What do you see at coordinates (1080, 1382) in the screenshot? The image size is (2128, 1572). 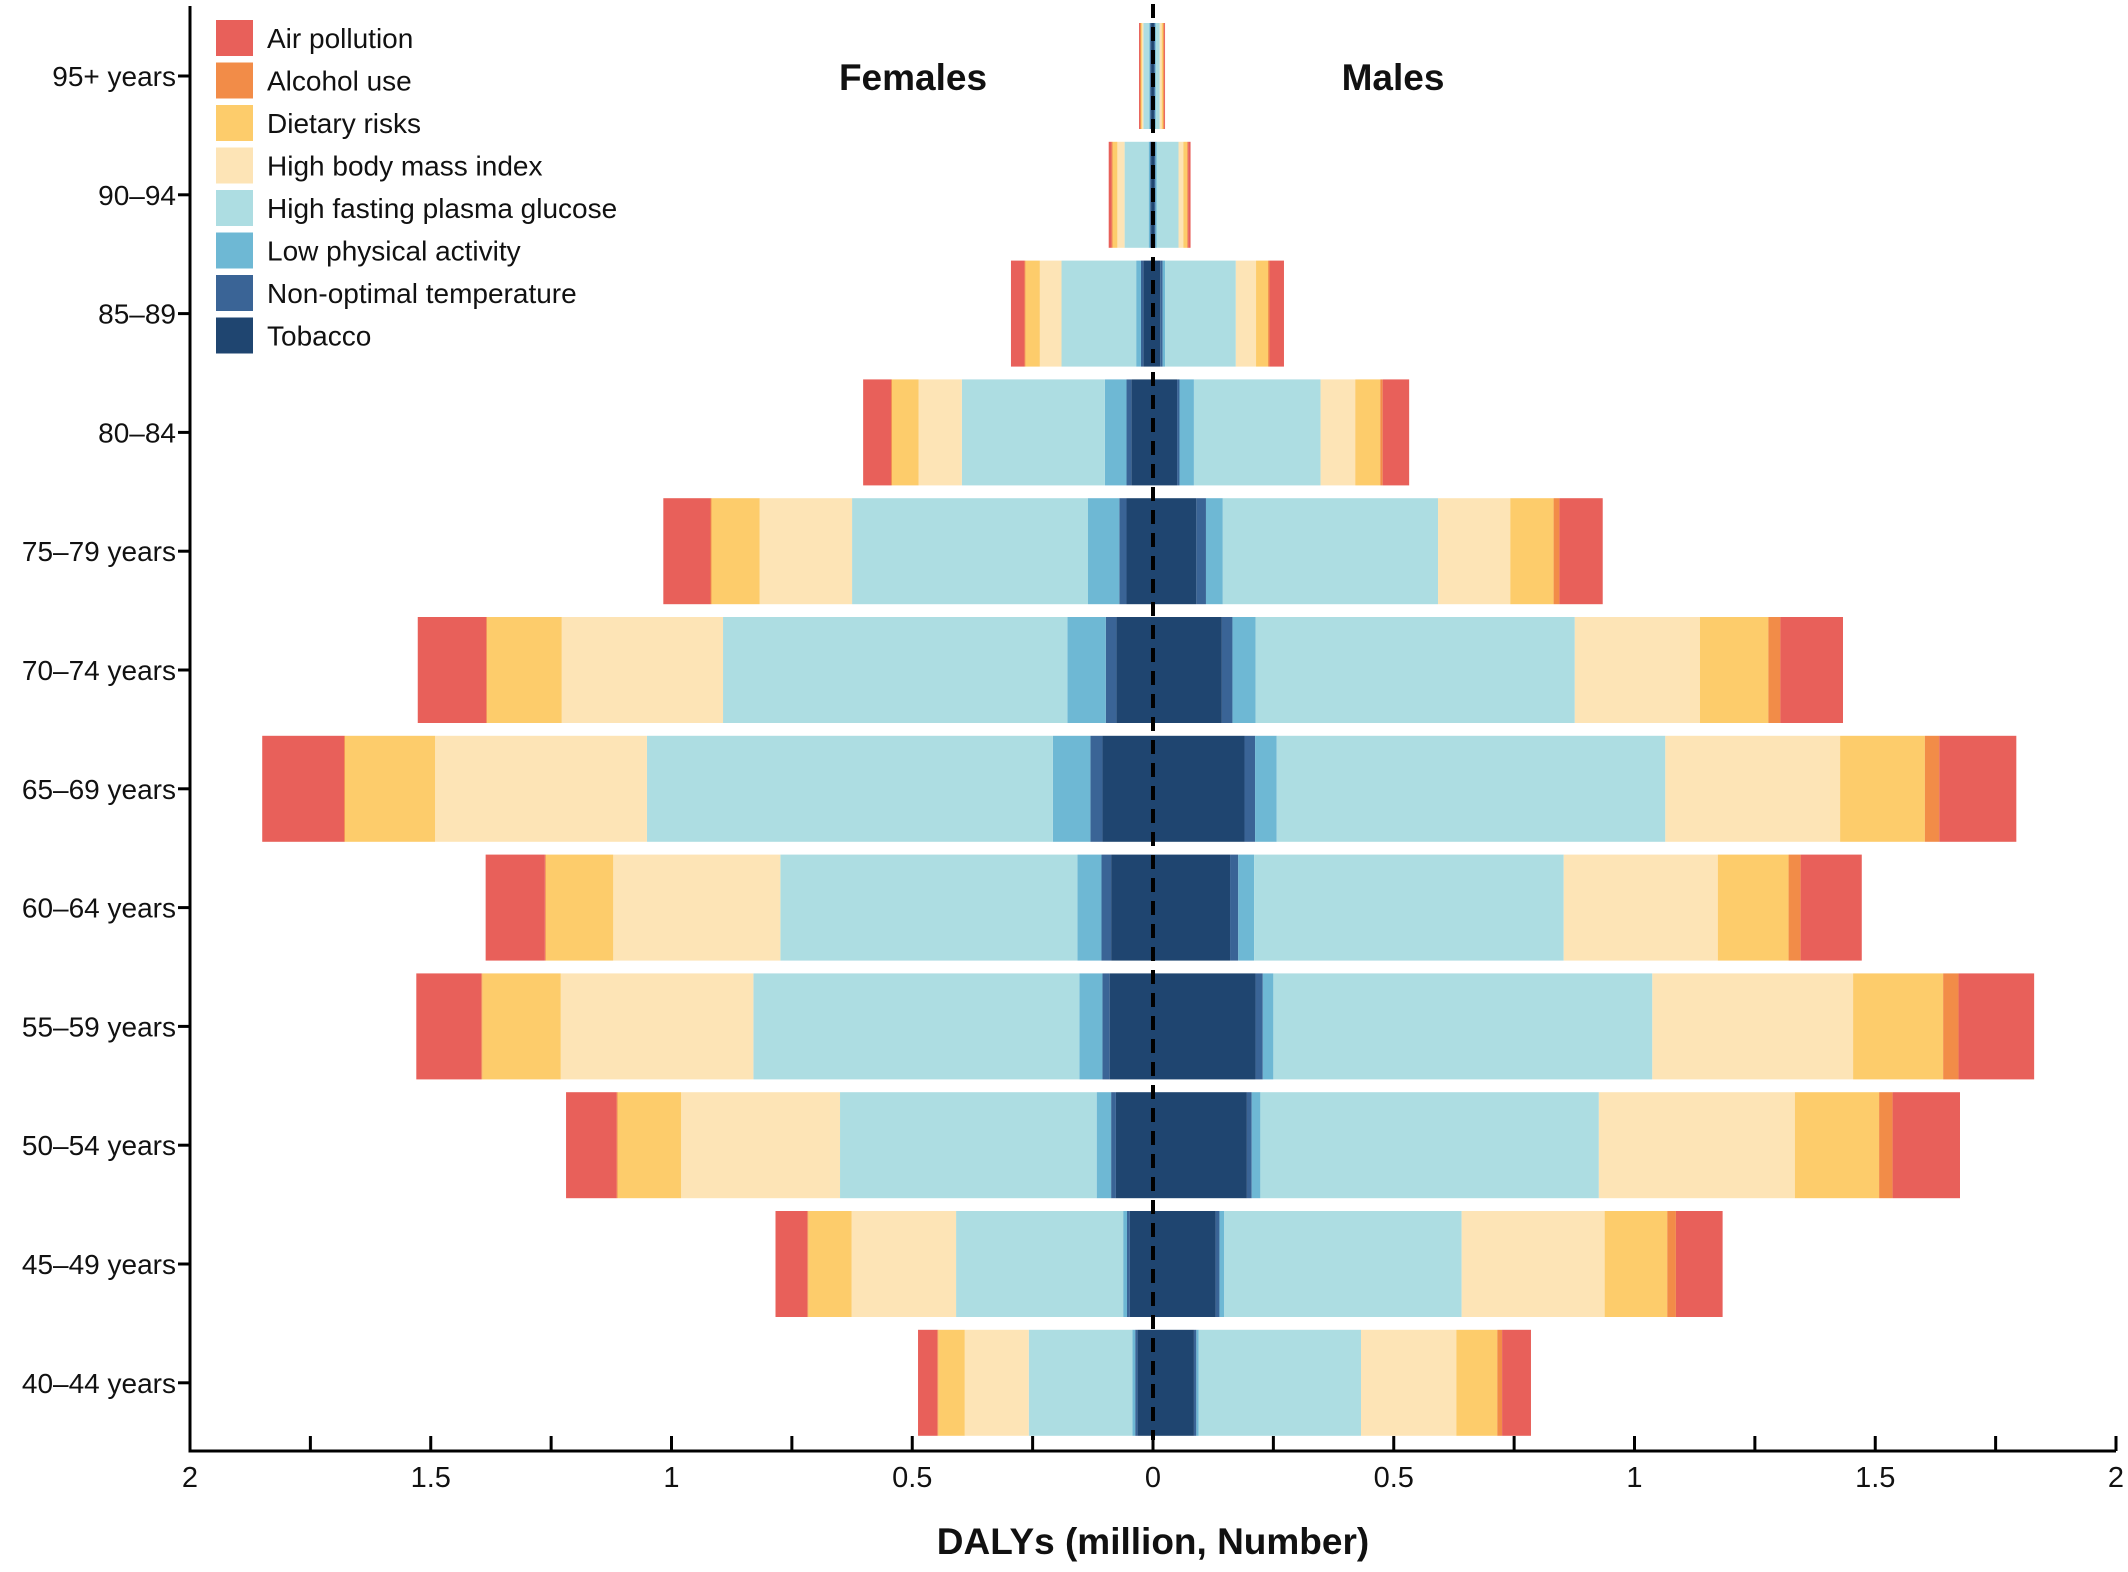 I see `bar-female-40-44-years-high-fasting-plasma-glucose` at bounding box center [1080, 1382].